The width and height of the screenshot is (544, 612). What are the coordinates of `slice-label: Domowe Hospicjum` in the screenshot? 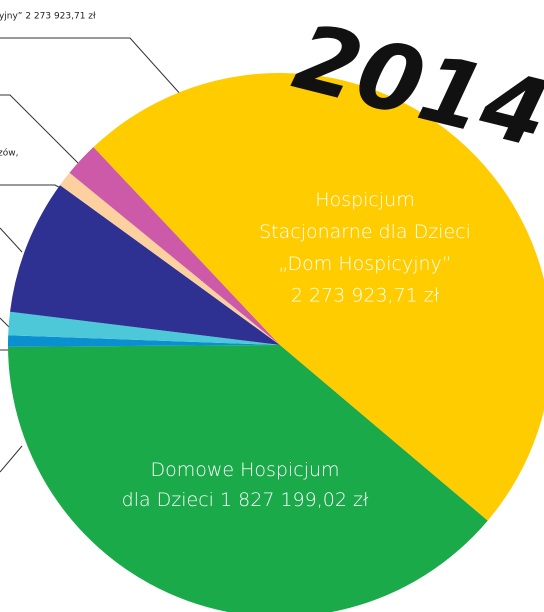 It's located at (244, 470).